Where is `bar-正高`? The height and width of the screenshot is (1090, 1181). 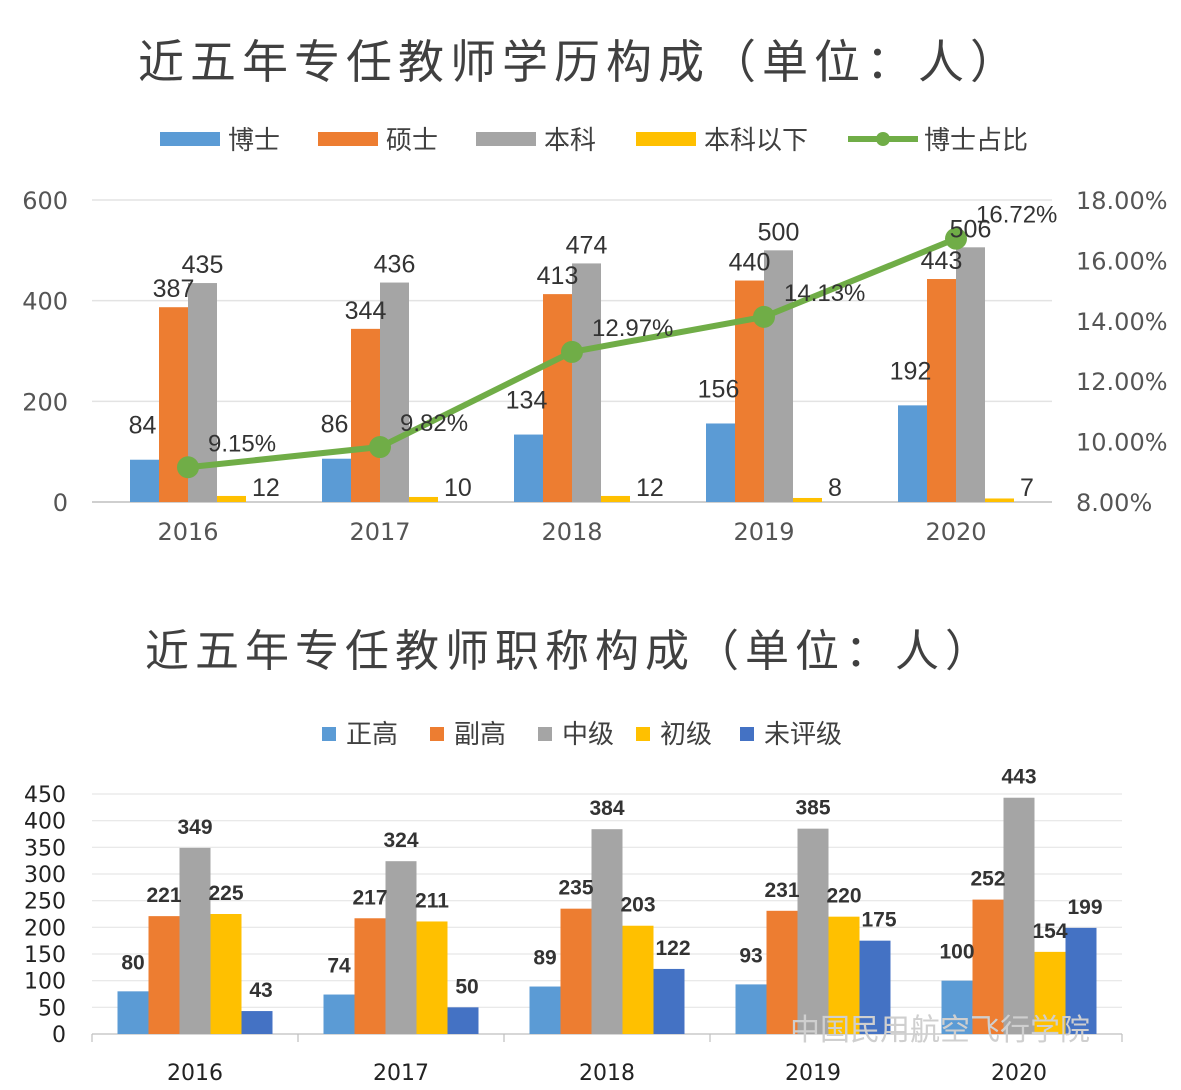 bar-正高 is located at coordinates (957, 1007).